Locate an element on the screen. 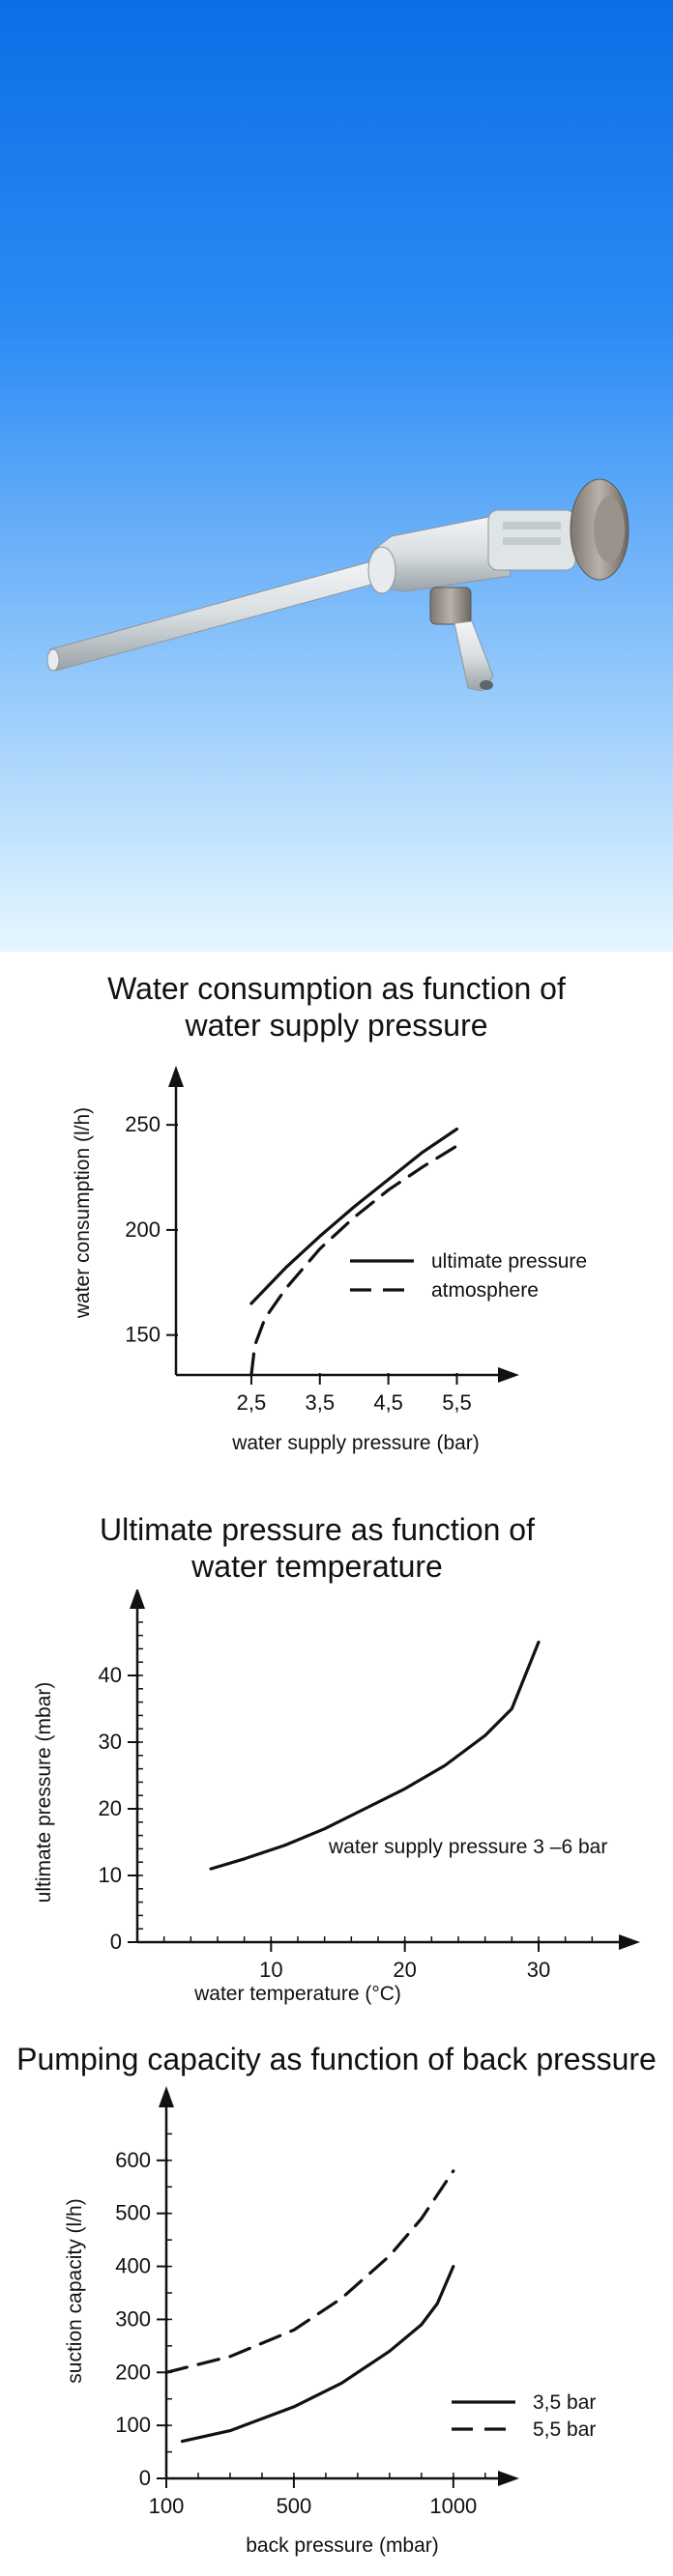 Image resolution: width=673 pixels, height=2576 pixels. x-axis-label: water temperature (°C) is located at coordinates (297, 1994).